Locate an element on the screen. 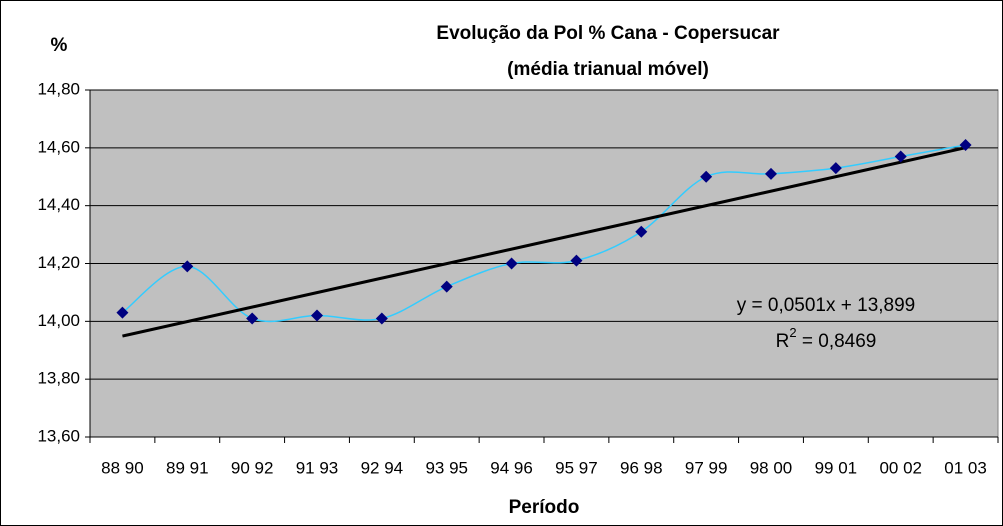 The image size is (1003, 526). y-tick-label: 14,00 is located at coordinates (58, 320).